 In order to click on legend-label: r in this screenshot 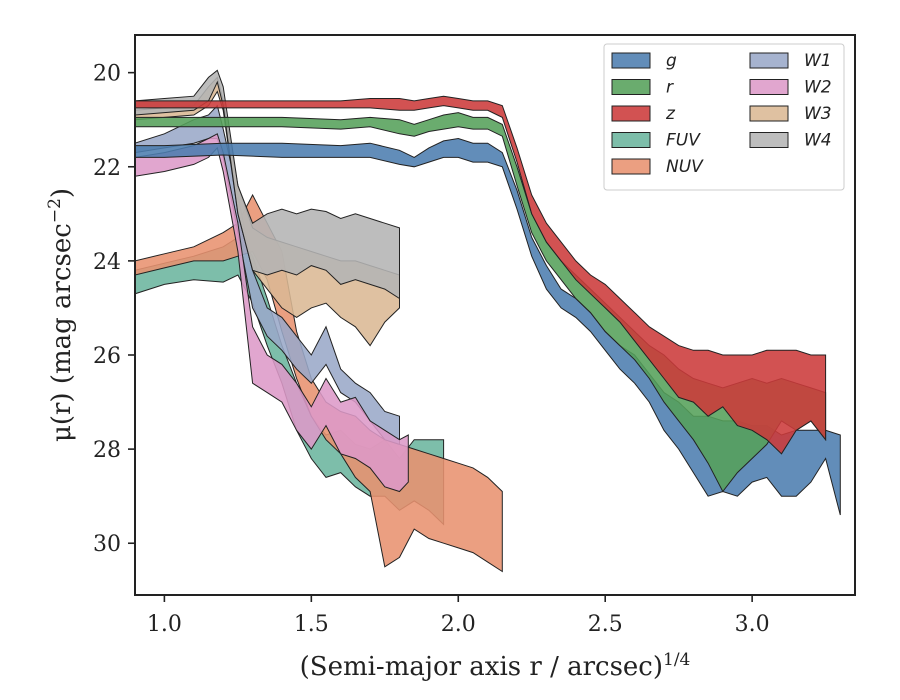, I will do `click(670, 88)`.